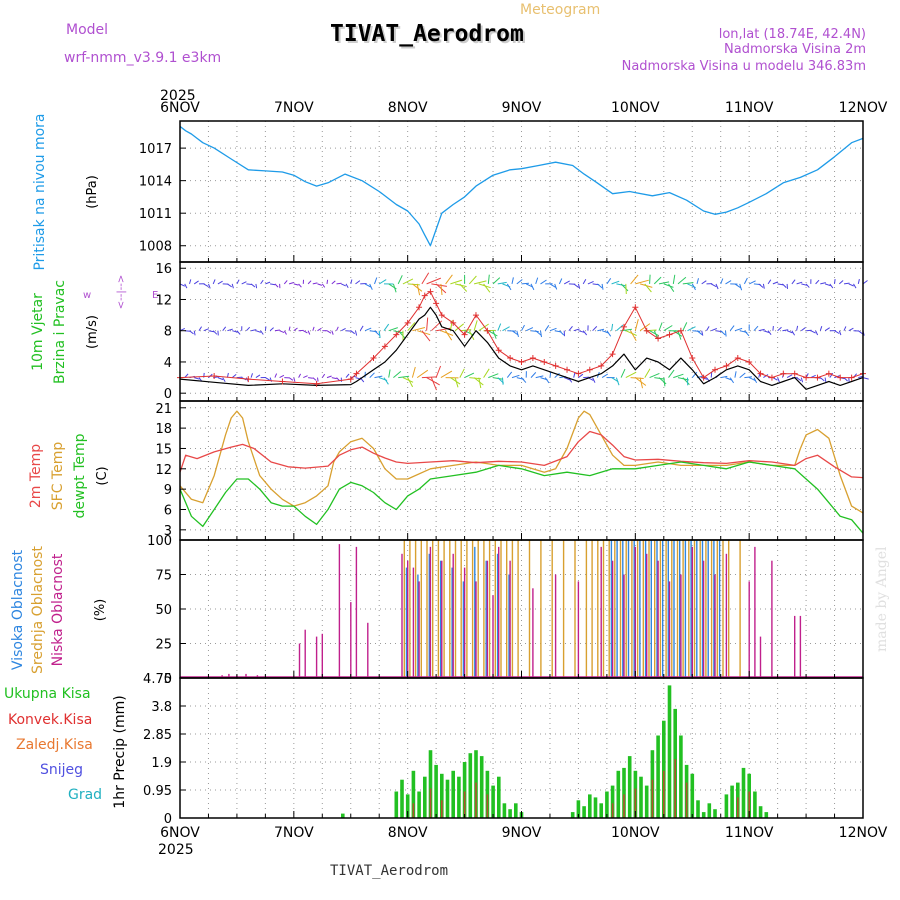  Describe the element at coordinates (521, 497) in the screenshot. I see `dewpoint-line` at that location.